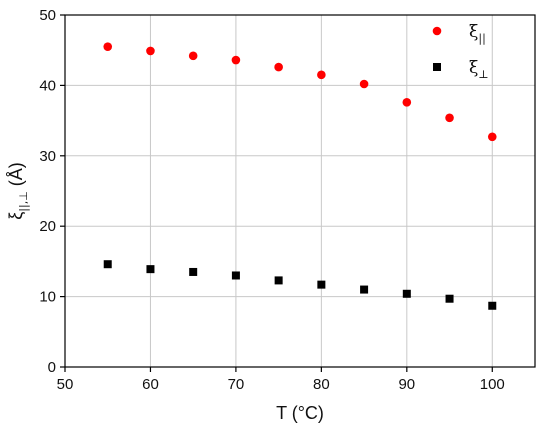  I want to click on y-tick-label: 40, so click(47, 85).